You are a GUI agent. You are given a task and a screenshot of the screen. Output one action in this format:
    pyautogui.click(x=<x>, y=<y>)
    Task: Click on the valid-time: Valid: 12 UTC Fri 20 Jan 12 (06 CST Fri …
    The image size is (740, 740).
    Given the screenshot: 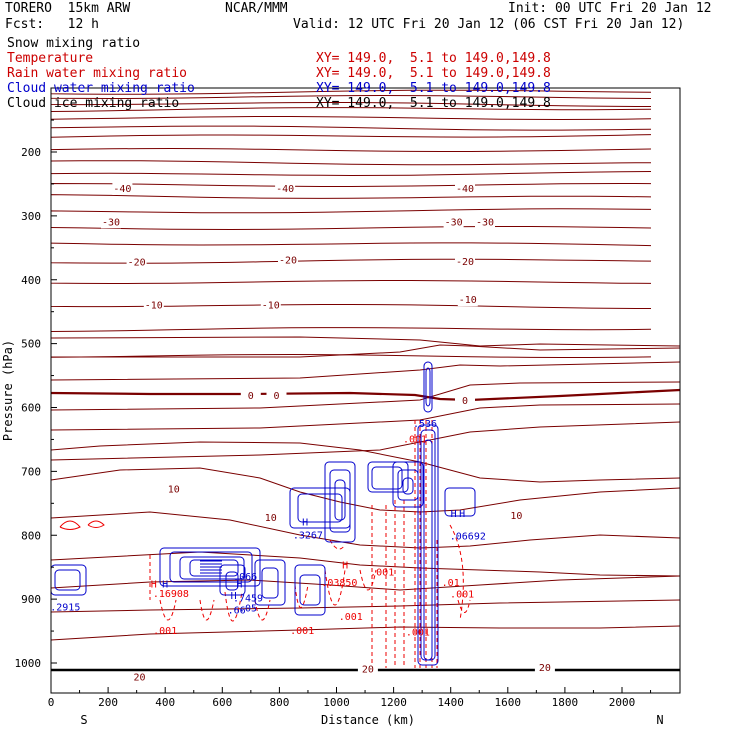 What is the action you would take?
    pyautogui.click(x=489, y=24)
    